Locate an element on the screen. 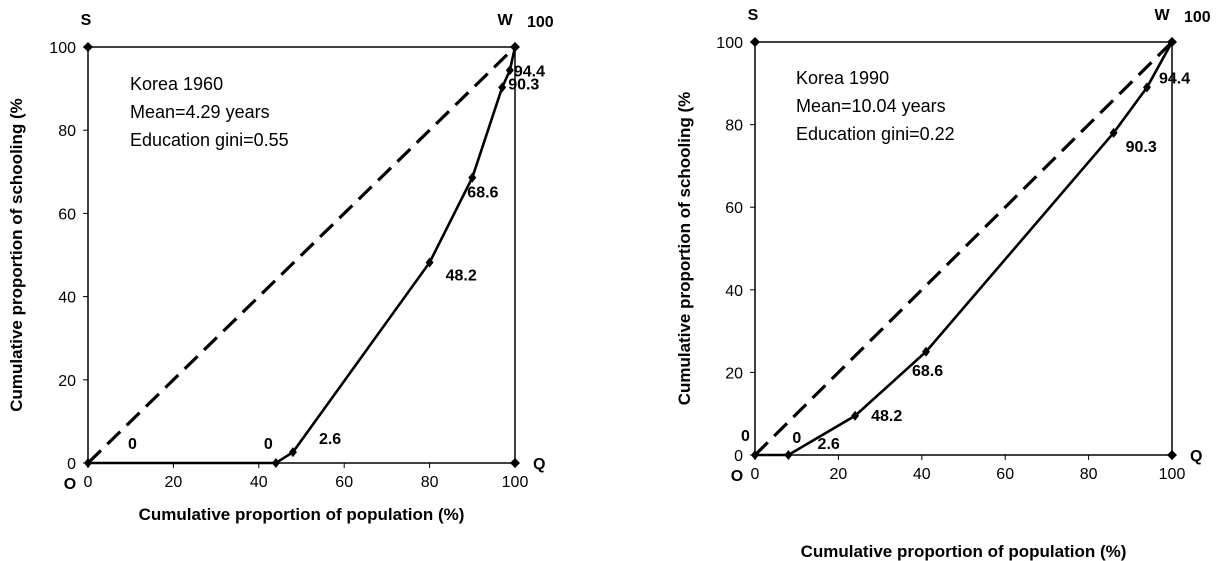  chart-annotation: Korea 1990 is located at coordinates (842, 78).